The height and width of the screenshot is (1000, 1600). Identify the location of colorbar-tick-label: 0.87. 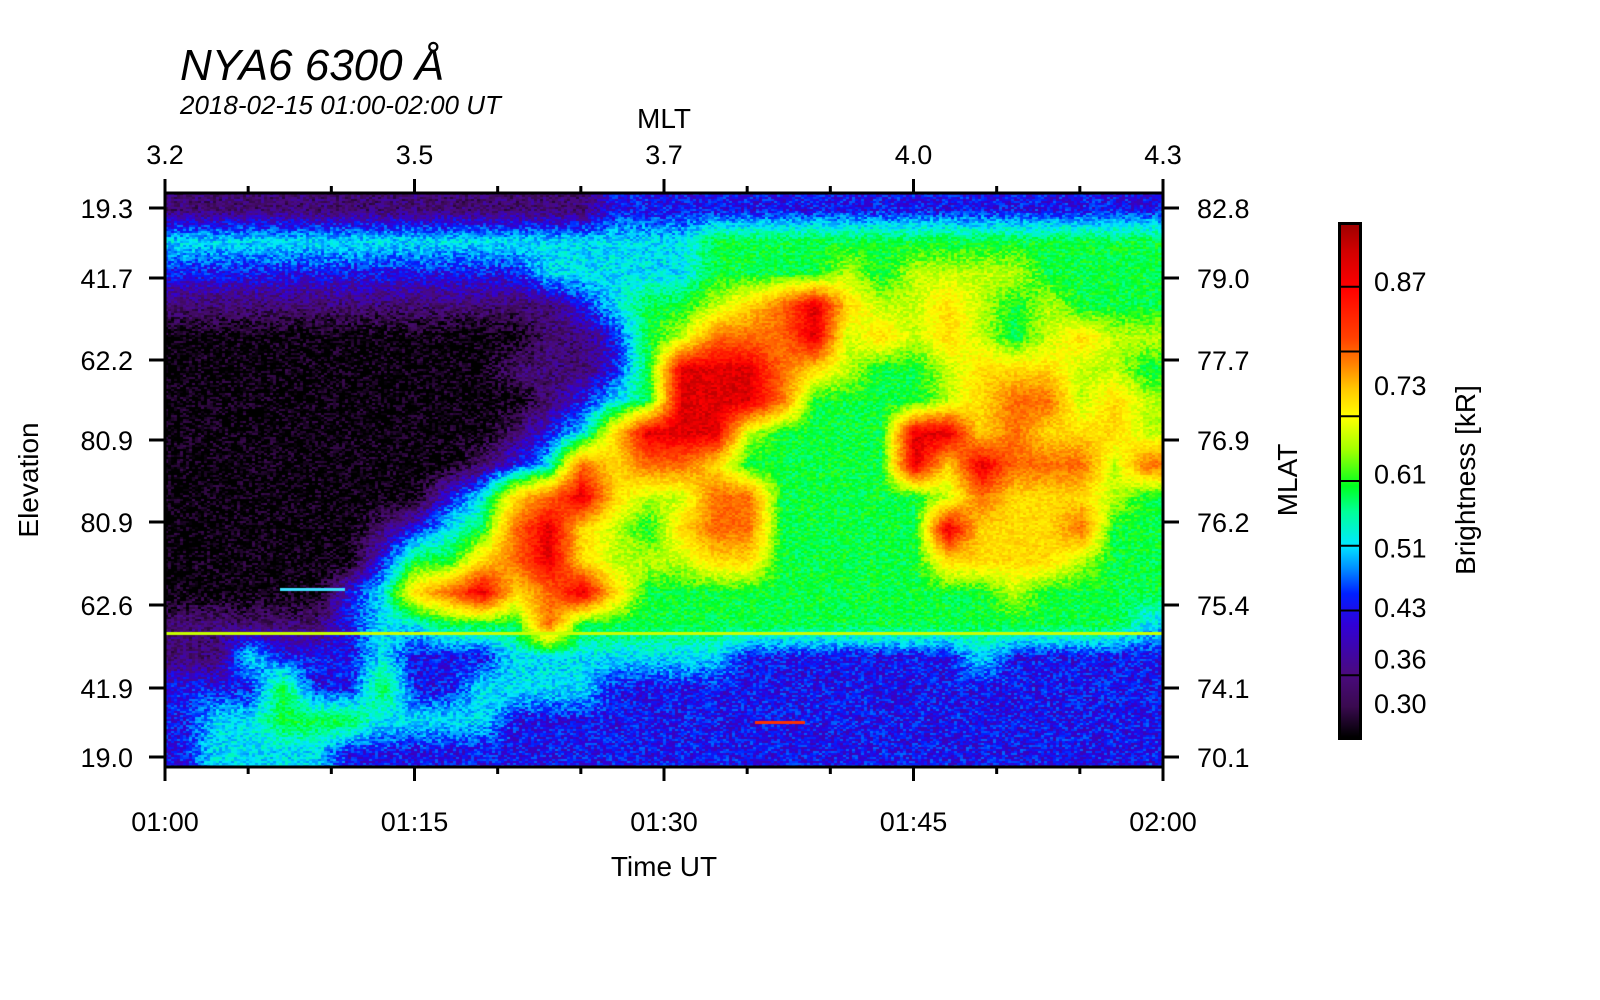
(1400, 282).